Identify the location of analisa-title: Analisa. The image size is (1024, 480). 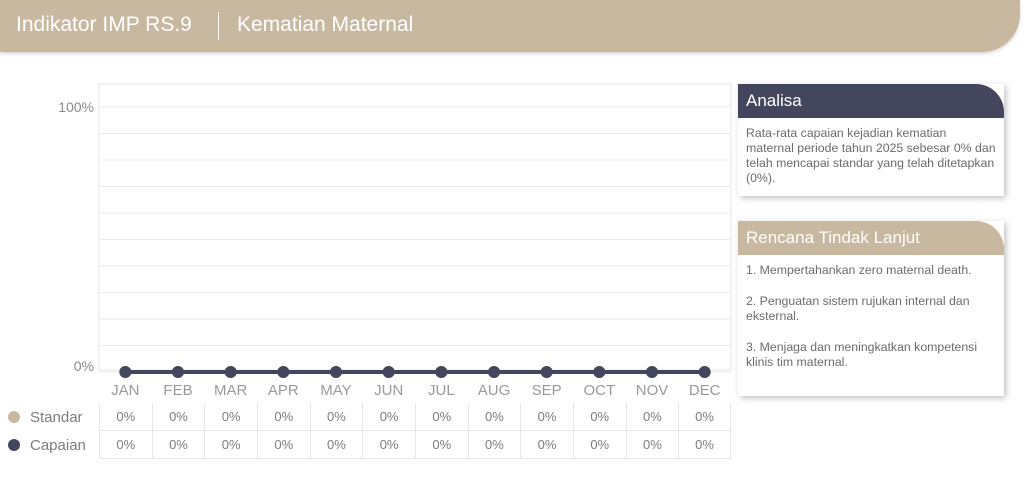
(871, 101).